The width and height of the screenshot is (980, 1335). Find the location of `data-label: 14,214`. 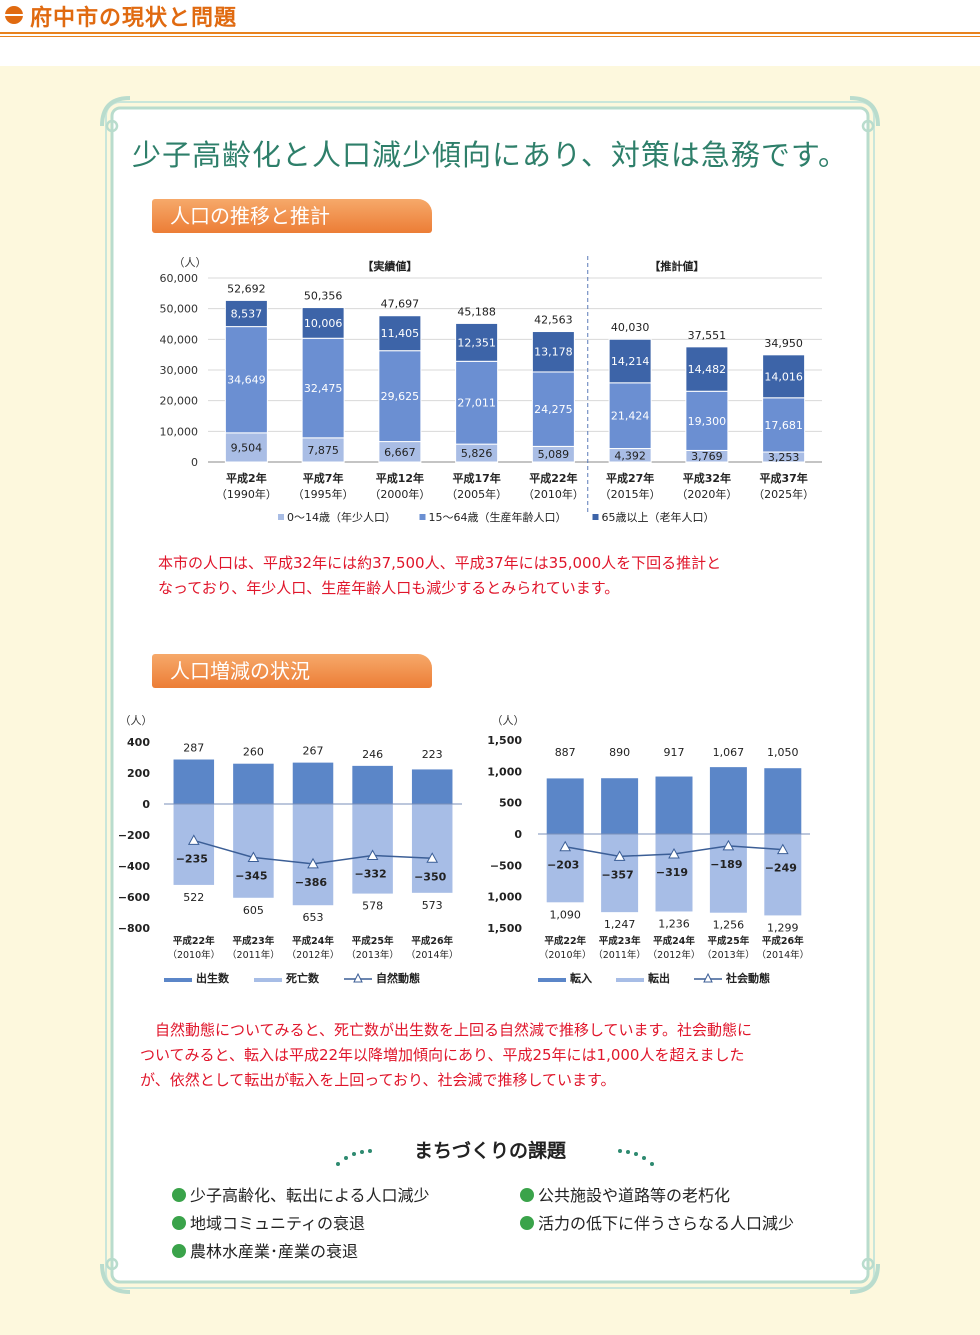

data-label: 14,214 is located at coordinates (630, 361).